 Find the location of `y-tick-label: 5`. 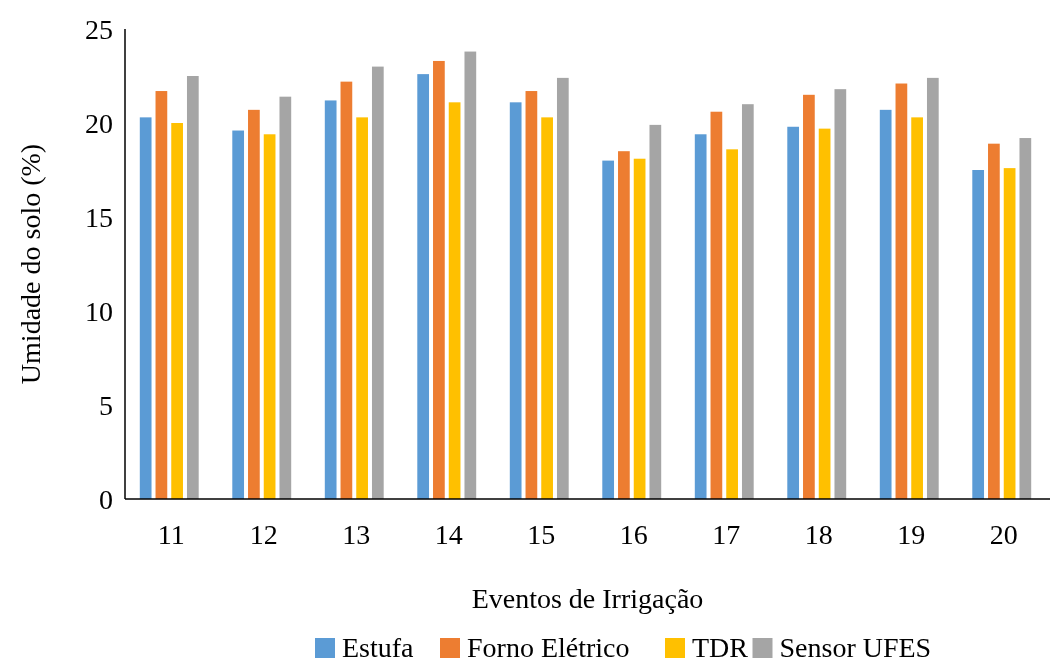

y-tick-label: 5 is located at coordinates (106, 405).